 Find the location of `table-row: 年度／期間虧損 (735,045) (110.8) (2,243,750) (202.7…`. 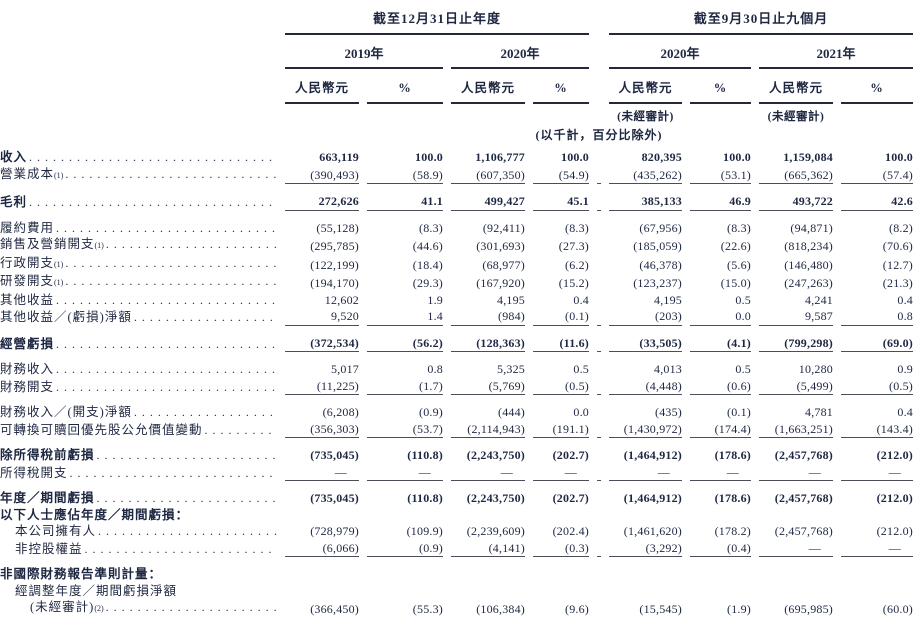

table-row: 年度／期間虧損 (735,045) (110.8) (2,243,750) (202.7… is located at coordinates (459, 498).